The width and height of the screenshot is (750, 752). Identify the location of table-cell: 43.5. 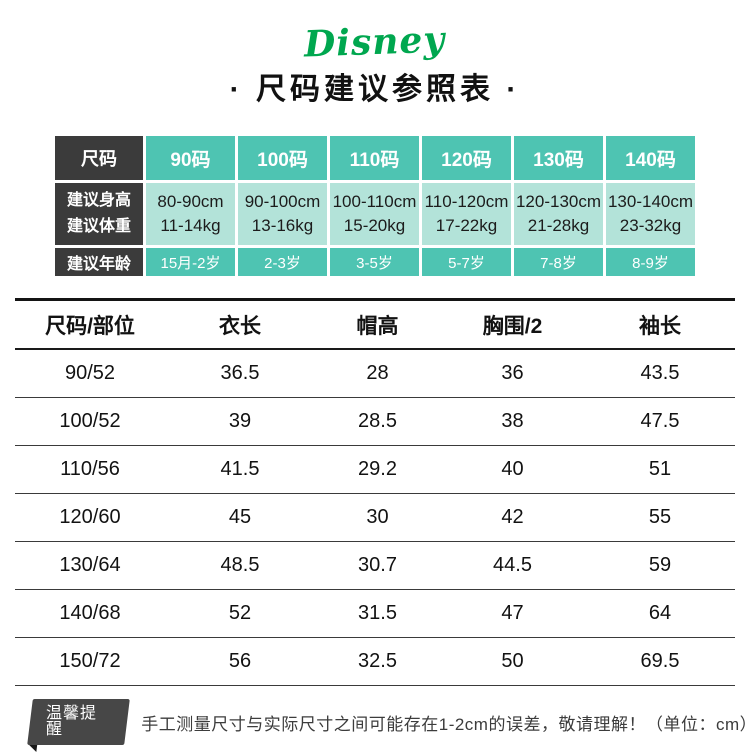
(660, 373).